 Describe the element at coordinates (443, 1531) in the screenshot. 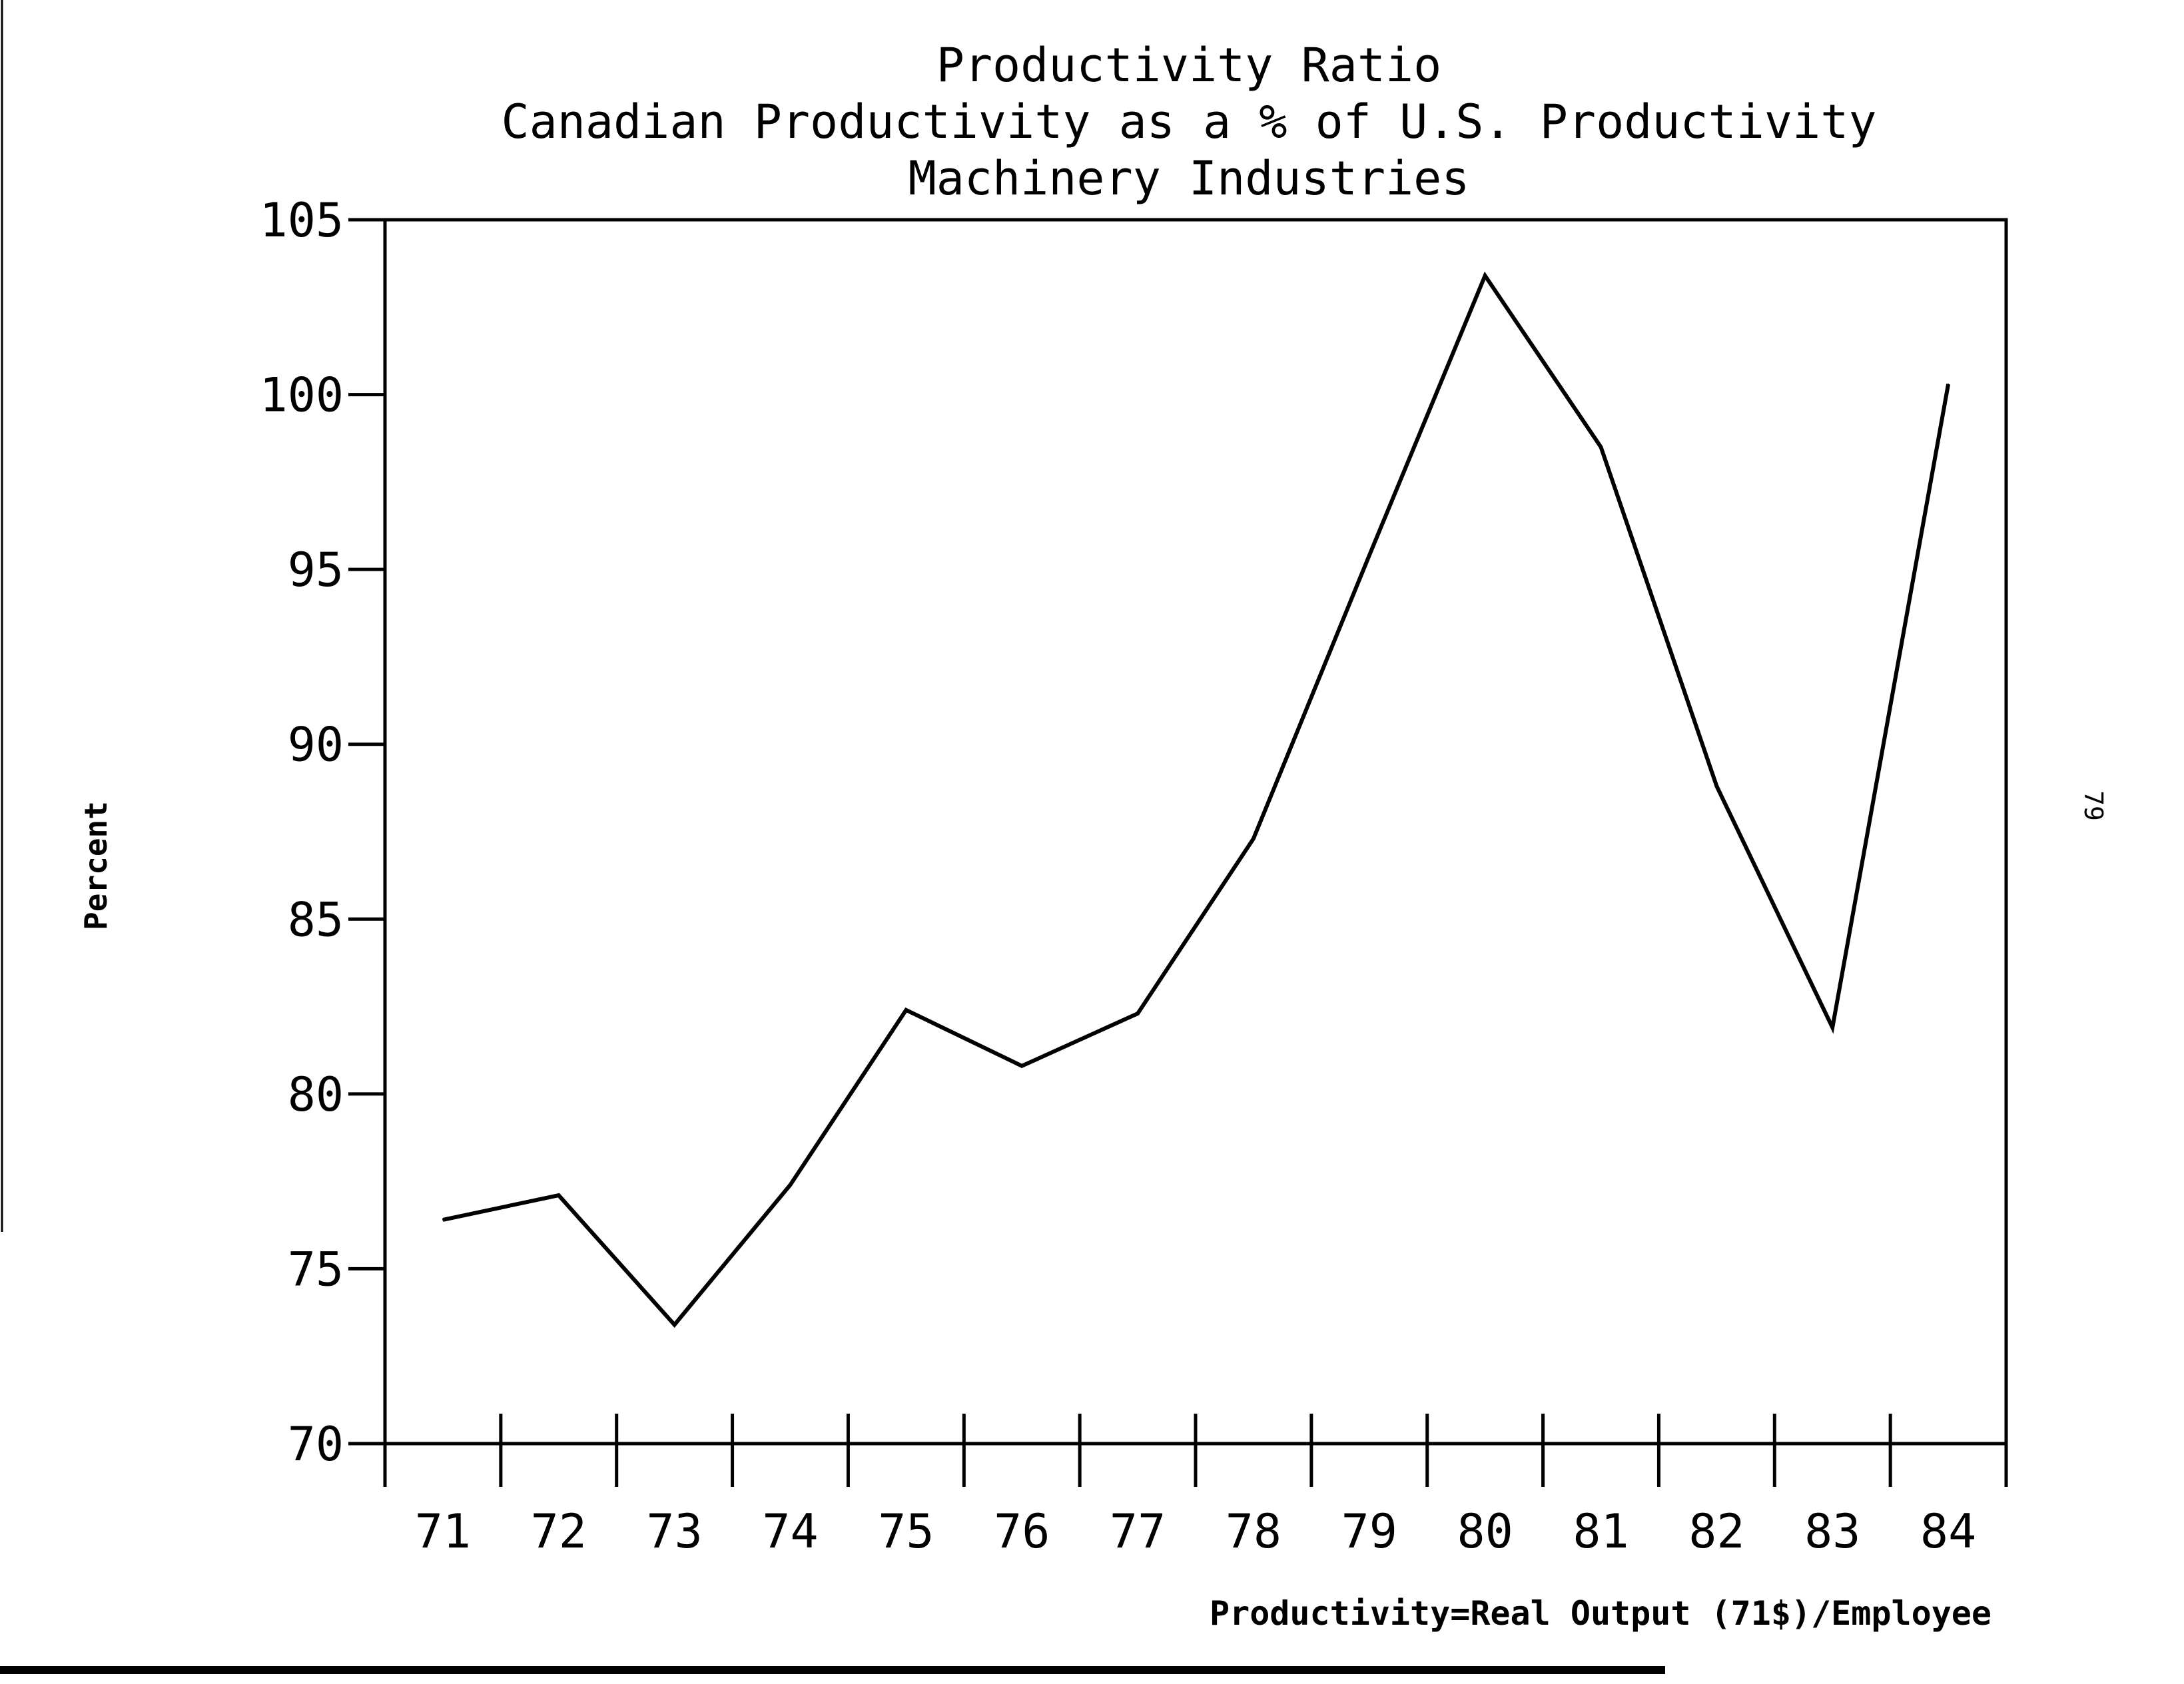

I see `x-tick-label: 71` at that location.